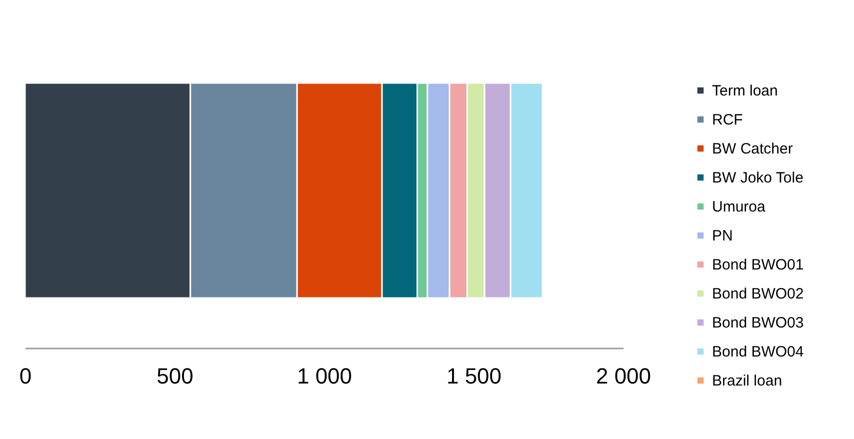  I want to click on x-tick-label: 0, so click(25, 376).